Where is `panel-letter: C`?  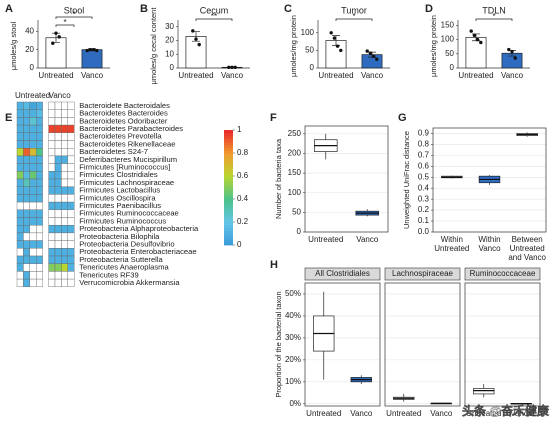
panel-letter: C is located at coordinates (288, 9).